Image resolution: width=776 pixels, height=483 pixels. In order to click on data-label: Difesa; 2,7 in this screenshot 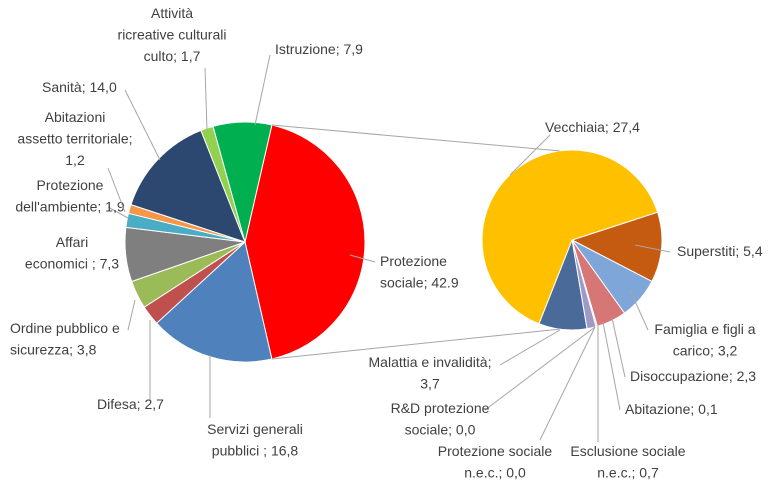, I will do `click(130, 404)`.